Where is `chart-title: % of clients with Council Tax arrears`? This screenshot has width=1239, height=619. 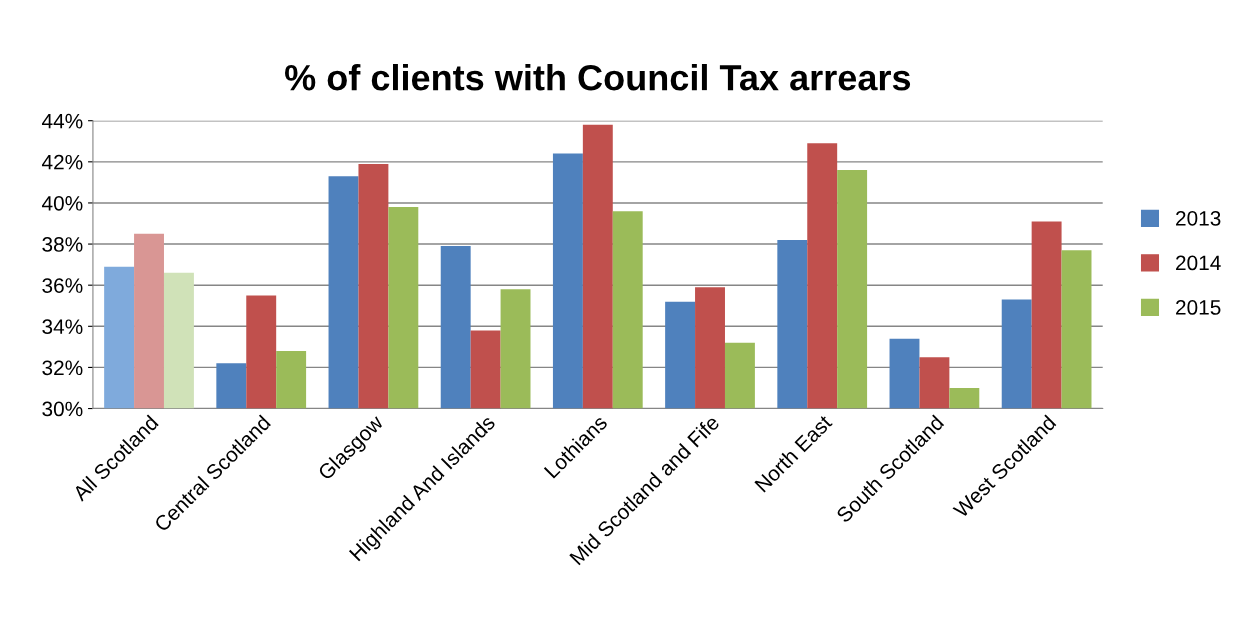
chart-title: % of clients with Council Tax arrears is located at coordinates (598, 77).